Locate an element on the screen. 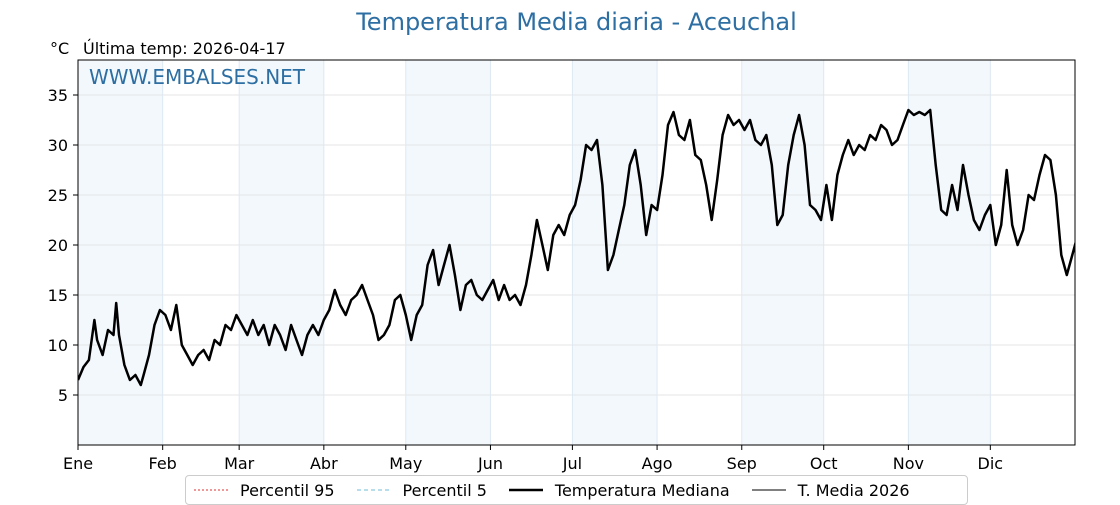 The image size is (1120, 505). x-tick-label: Jun is located at coordinates (490, 463).